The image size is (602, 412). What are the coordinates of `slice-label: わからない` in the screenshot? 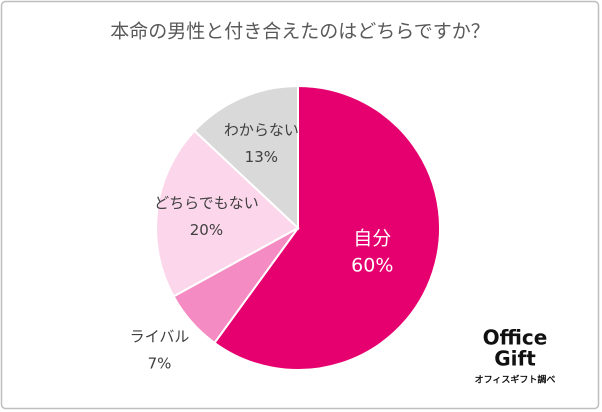 It's located at (261, 130).